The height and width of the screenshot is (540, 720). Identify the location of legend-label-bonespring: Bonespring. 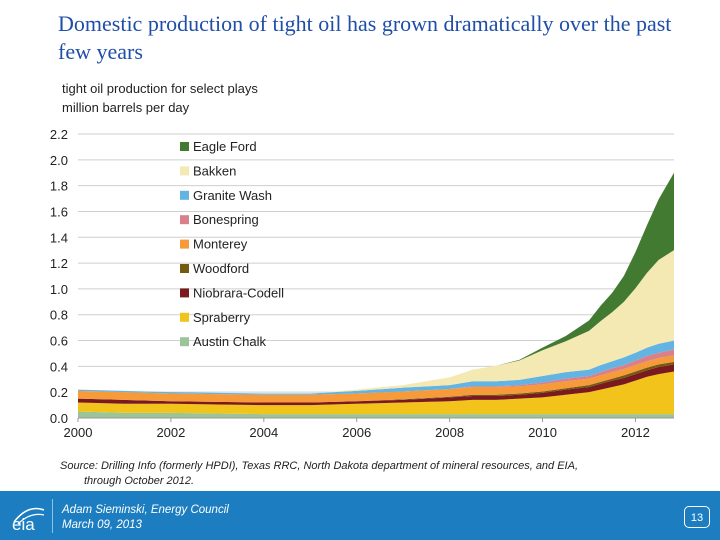
(226, 219).